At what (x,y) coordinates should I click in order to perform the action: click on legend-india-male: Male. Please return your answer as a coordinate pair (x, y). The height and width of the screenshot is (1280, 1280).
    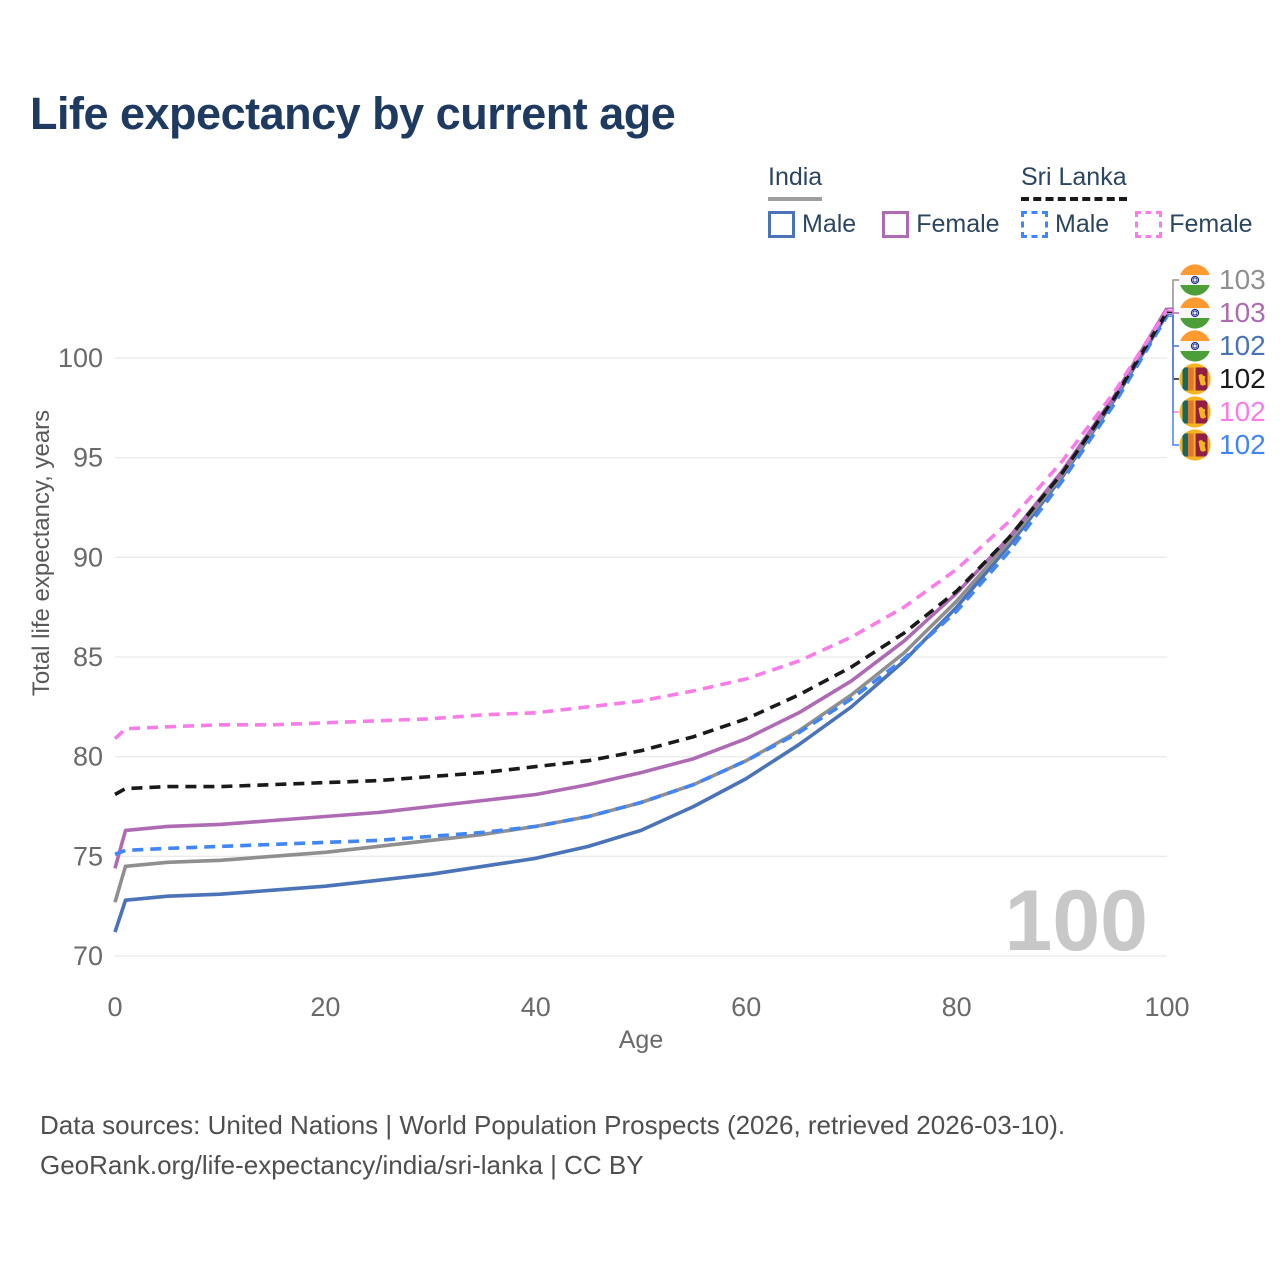
    Looking at the image, I should click on (812, 224).